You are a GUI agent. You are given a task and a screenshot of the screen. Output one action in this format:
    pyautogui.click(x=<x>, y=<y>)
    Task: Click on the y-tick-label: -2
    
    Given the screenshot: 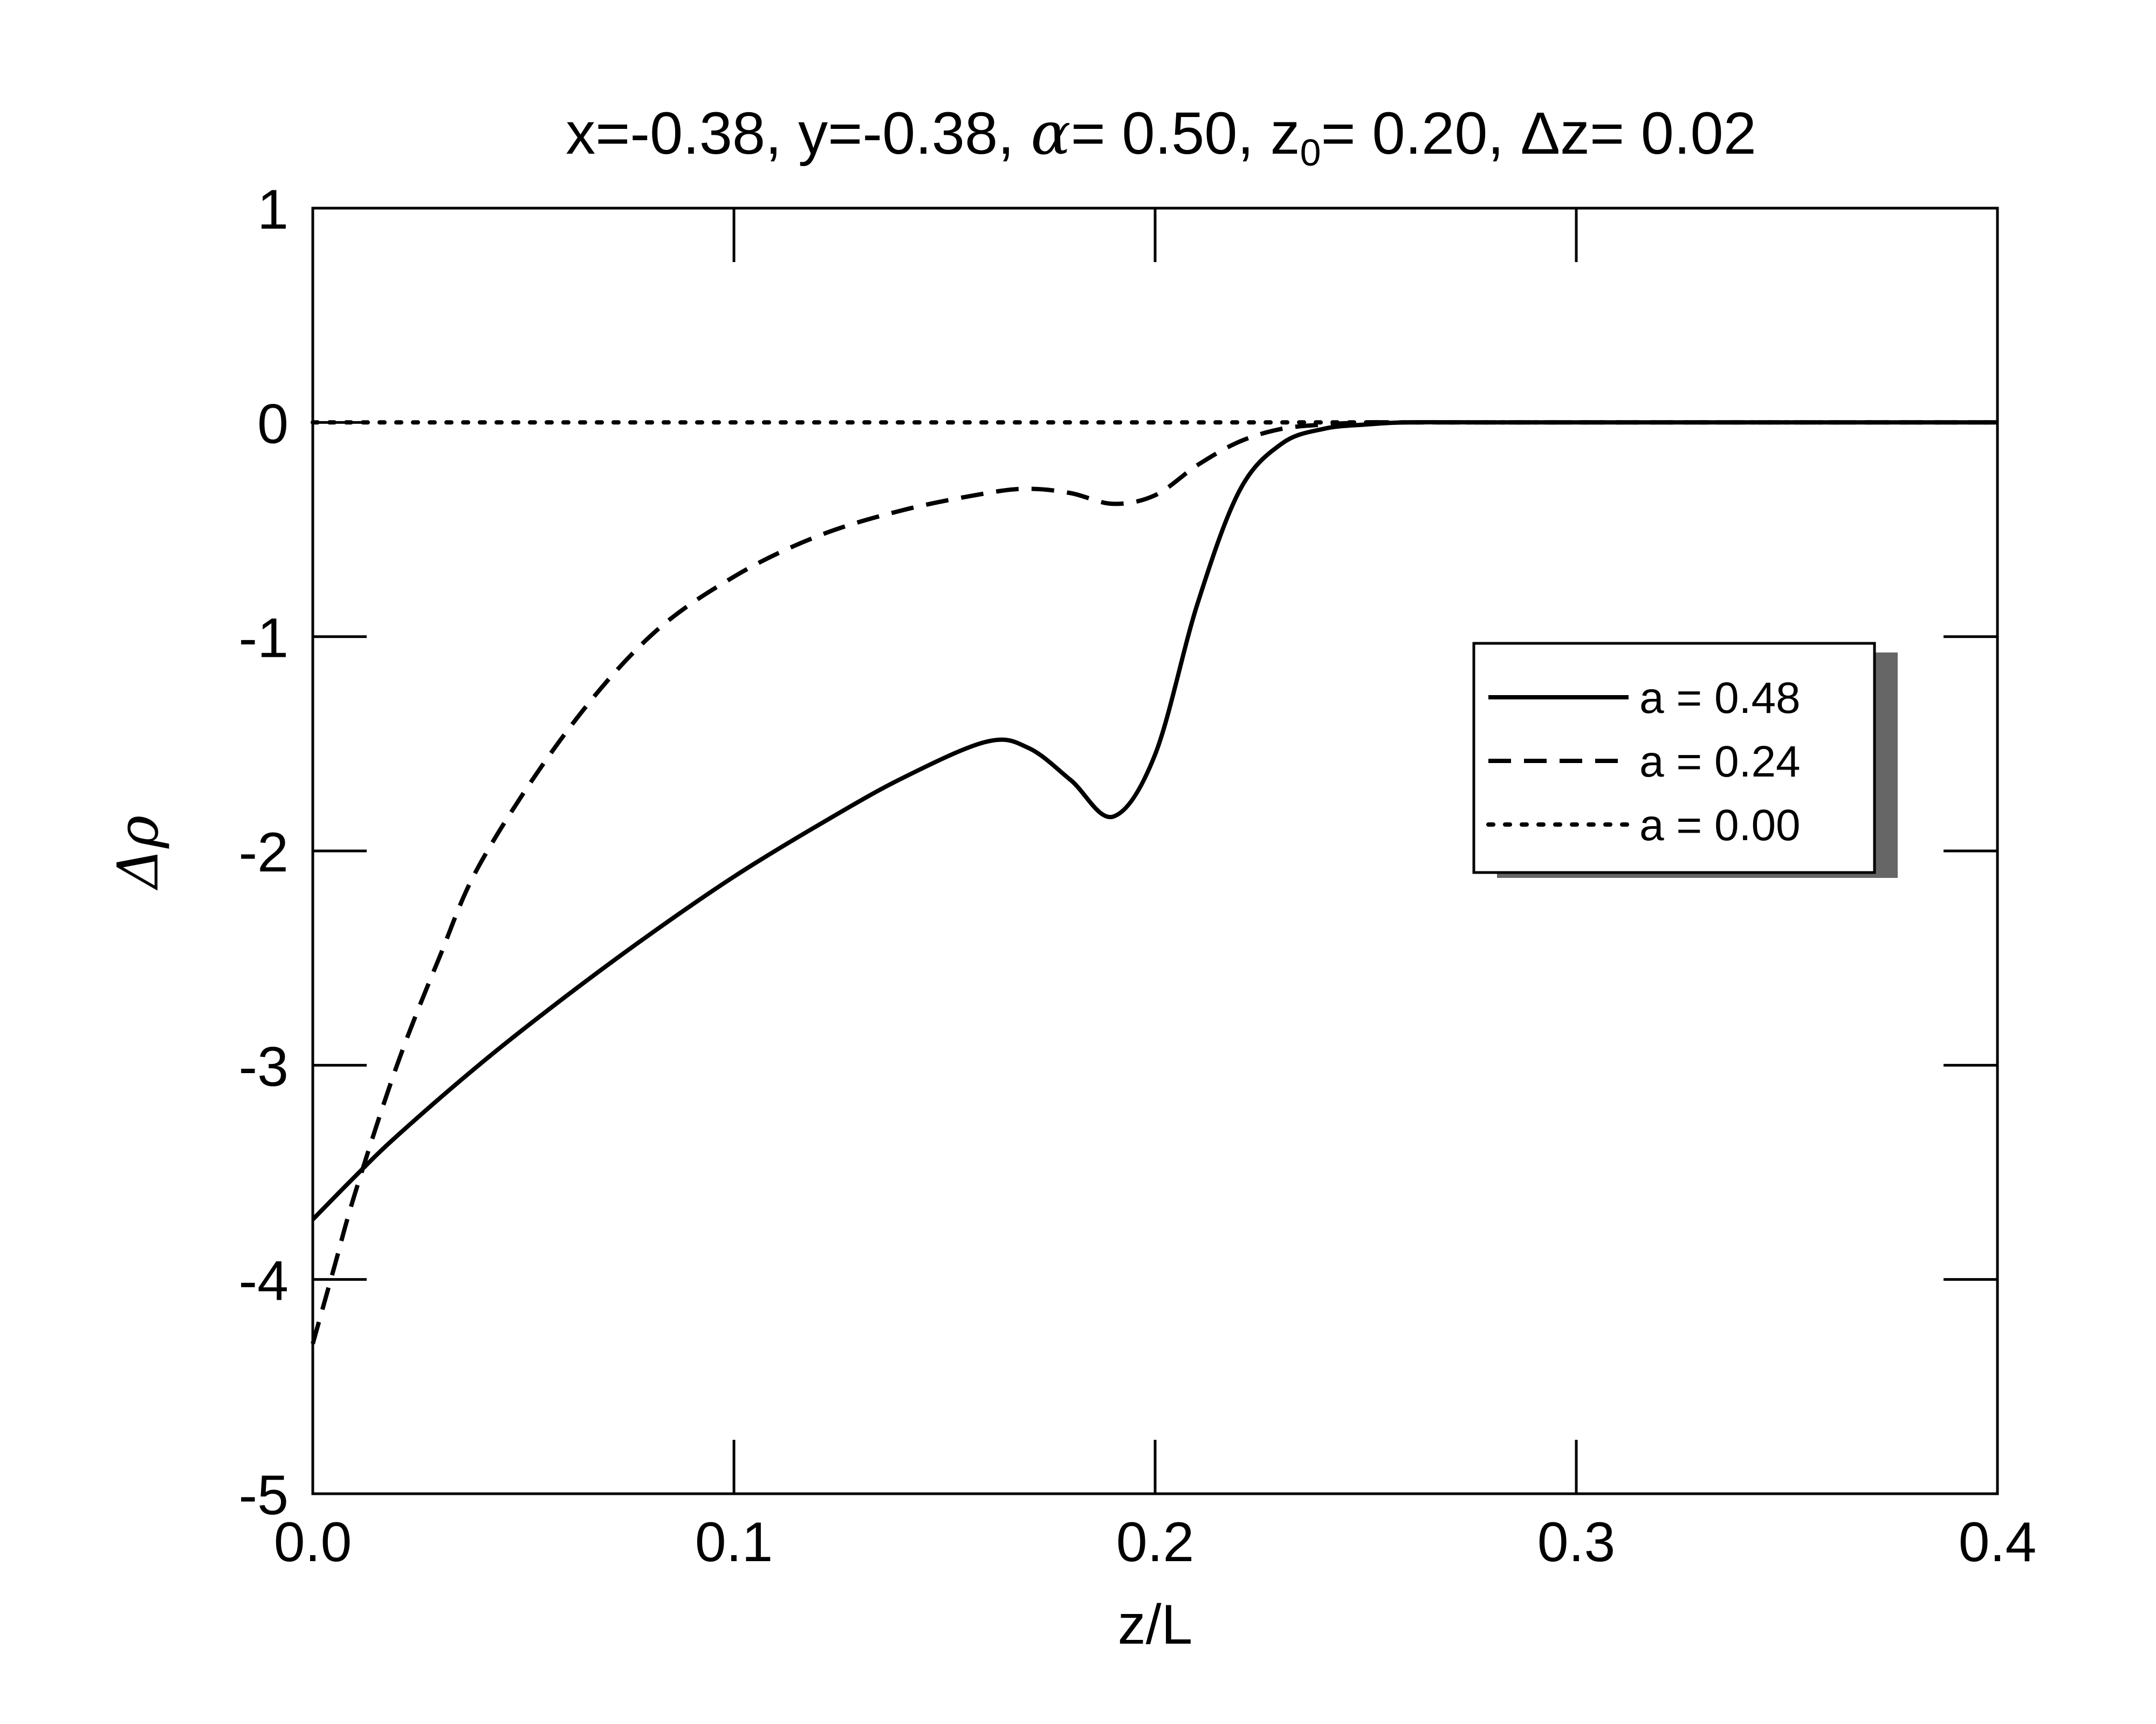 What is the action you would take?
    pyautogui.click(x=264, y=852)
    